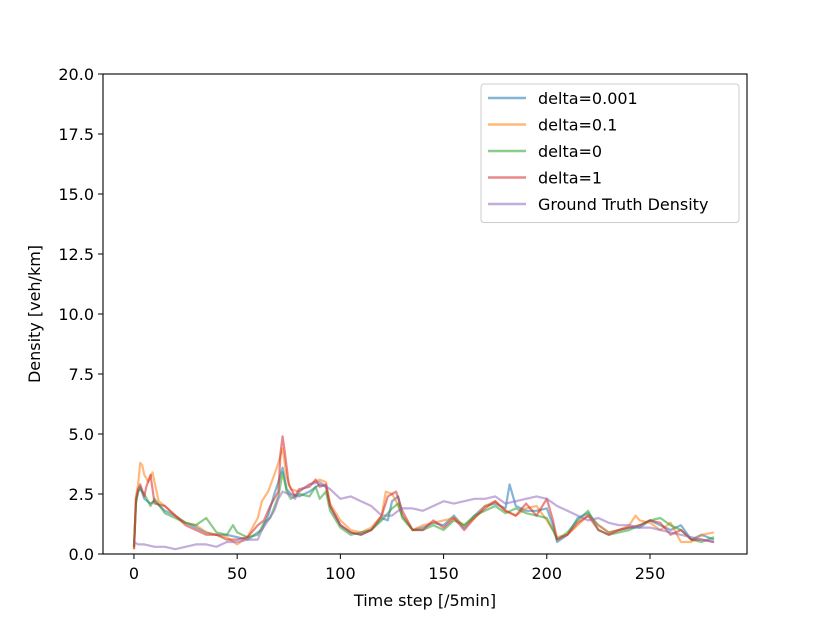 This screenshot has height=627, width=830. Describe the element at coordinates (76, 194) in the screenshot. I see `y-tick-label: 15.0` at that location.